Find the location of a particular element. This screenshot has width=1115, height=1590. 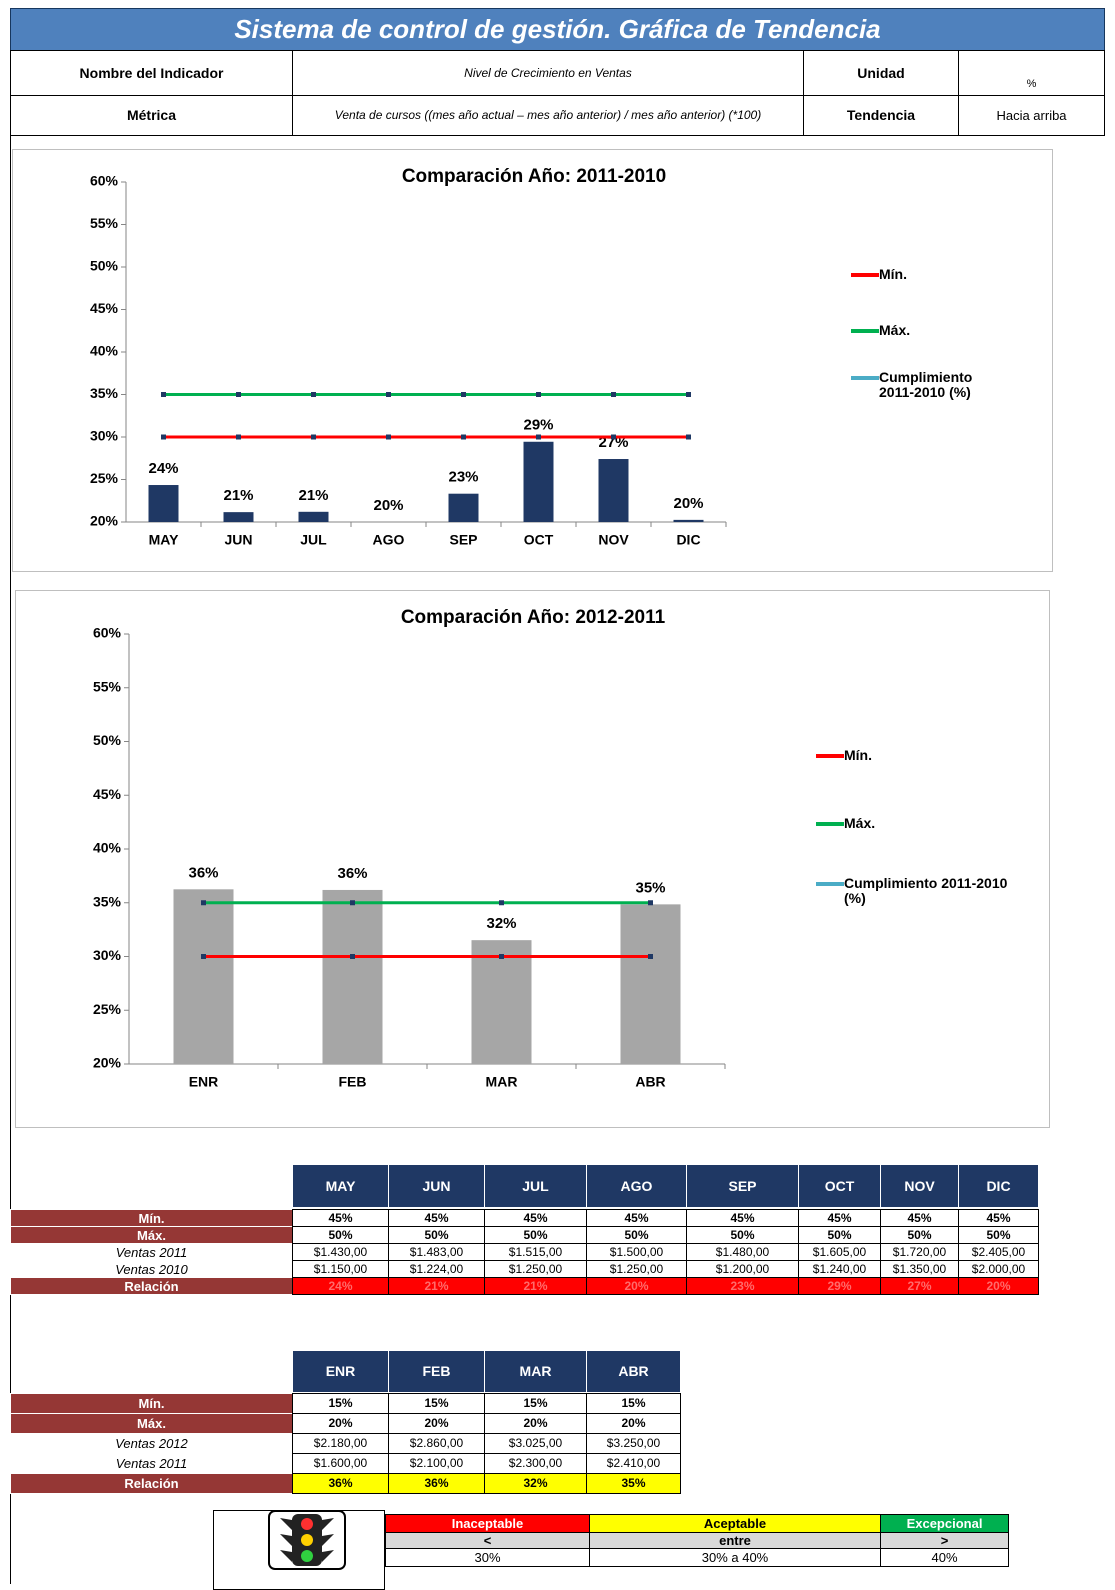

threshold-header: Inaceptable is located at coordinates (487, 1523).